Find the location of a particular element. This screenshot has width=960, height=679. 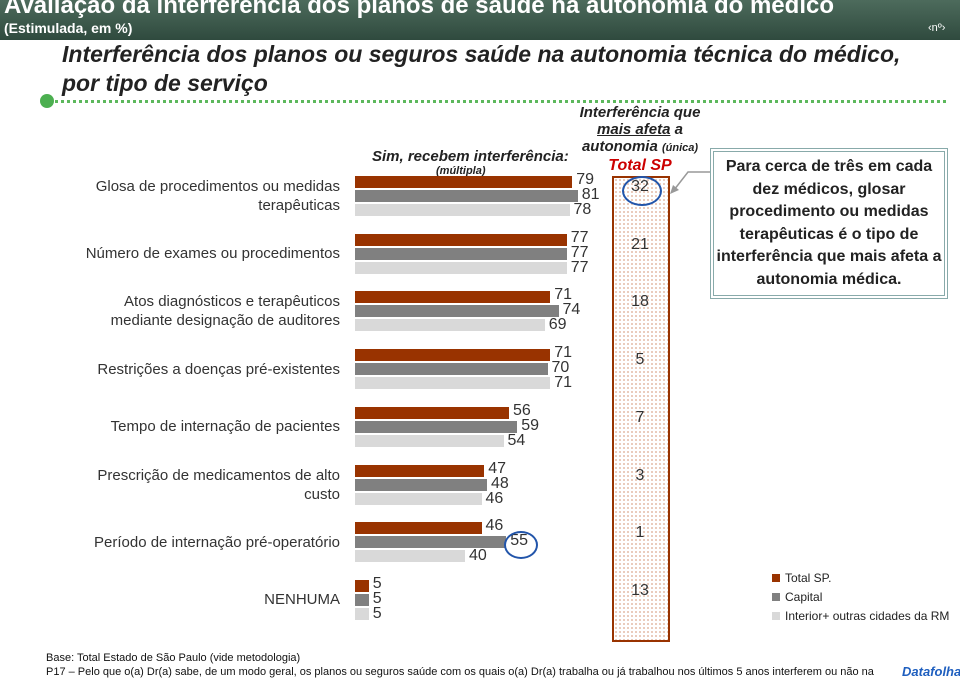

single-choice-value: 13 is located at coordinates (640, 590).